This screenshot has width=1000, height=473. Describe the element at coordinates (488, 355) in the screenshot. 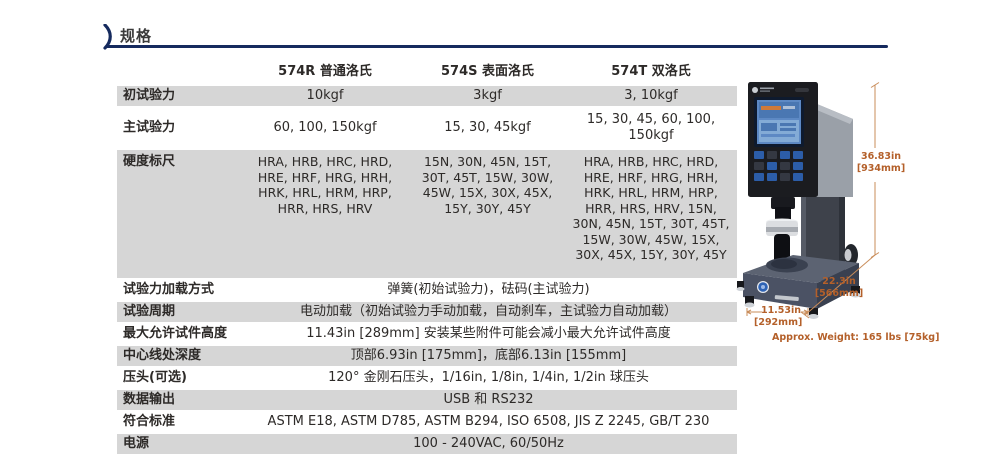

I see `row-value: 顶部6.93in [175mm]，底部6.13in [155mm]` at that location.